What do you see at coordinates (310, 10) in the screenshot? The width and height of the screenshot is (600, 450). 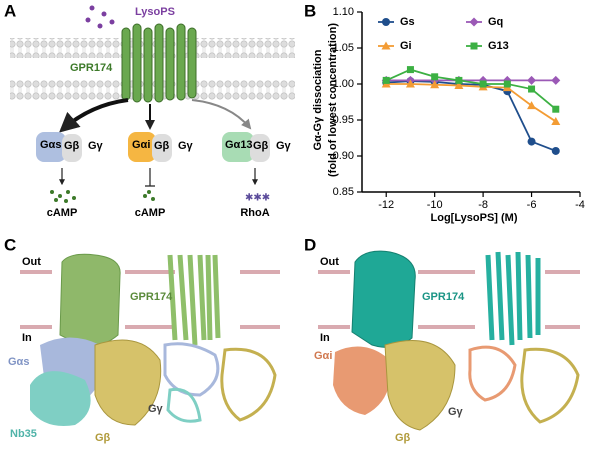 I see `panel-label: B` at bounding box center [310, 10].